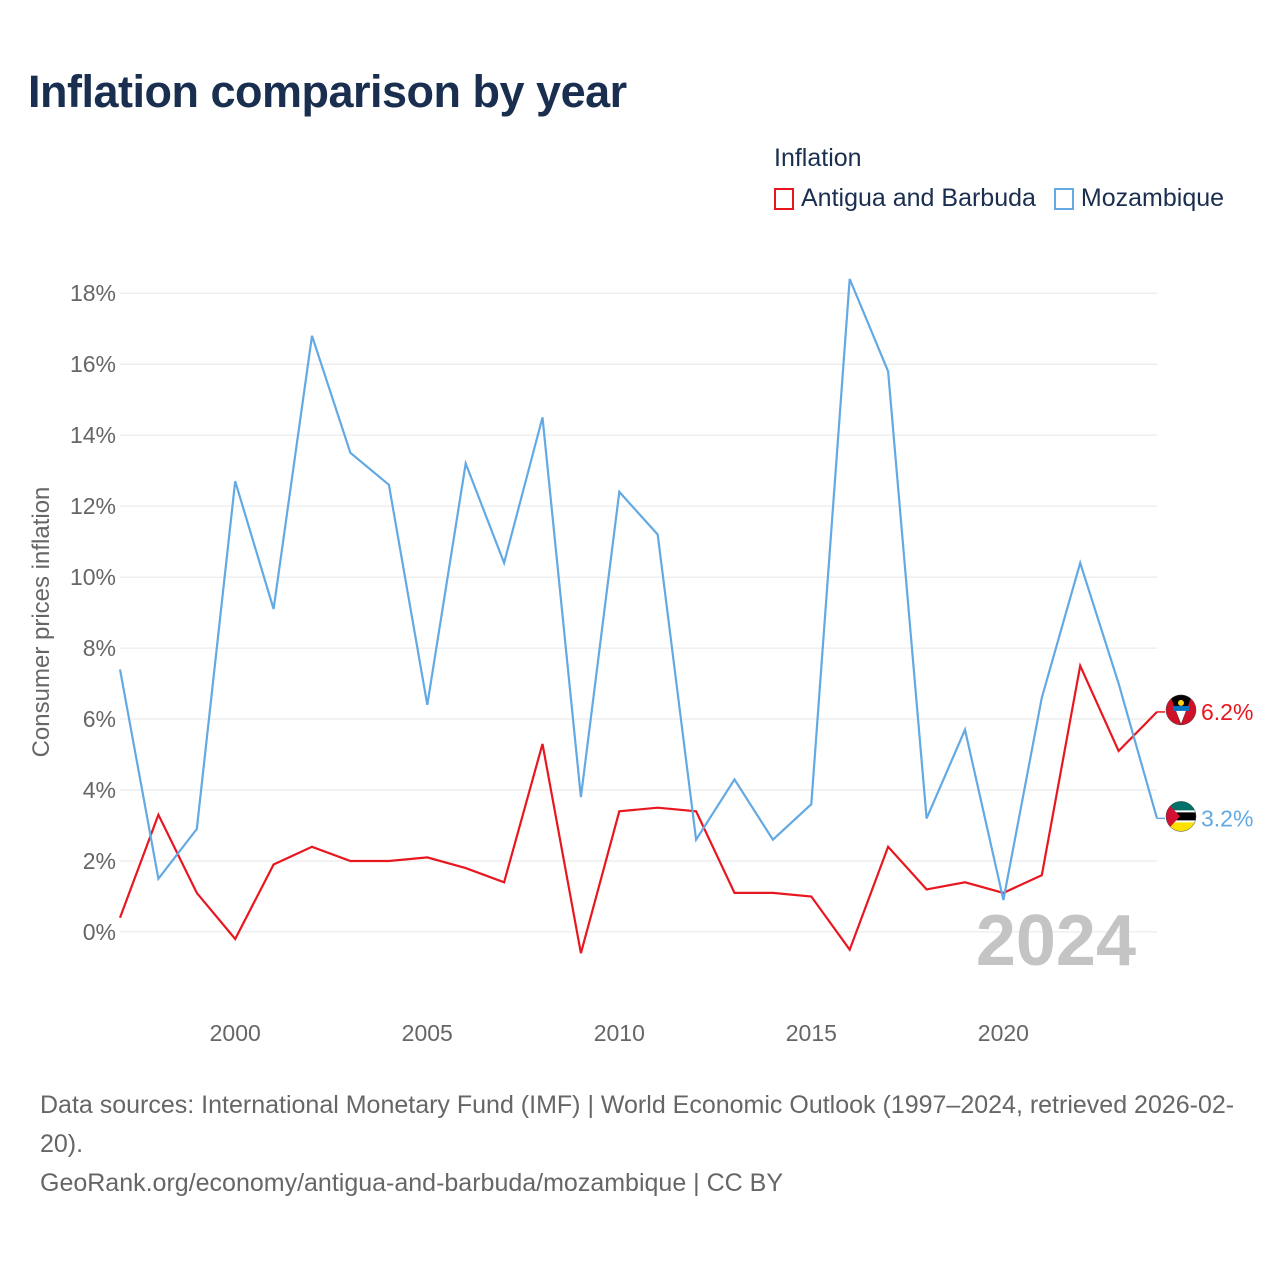 Image resolution: width=1280 pixels, height=1280 pixels. Describe the element at coordinates (784, 198) in the screenshot. I see `legend-swatch-antigua` at that location.